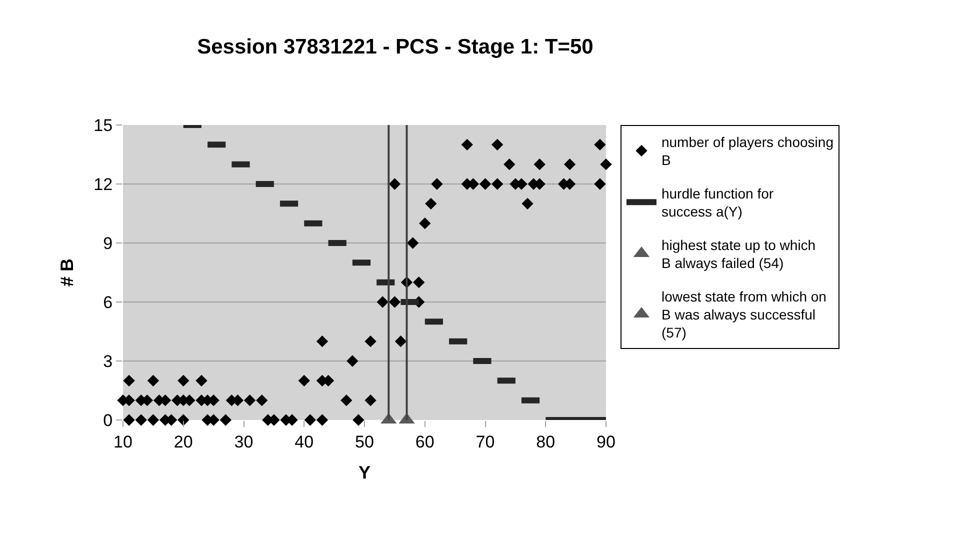 This screenshot has height=551, width=964. I want to click on x-tick-label: 20, so click(183, 442).